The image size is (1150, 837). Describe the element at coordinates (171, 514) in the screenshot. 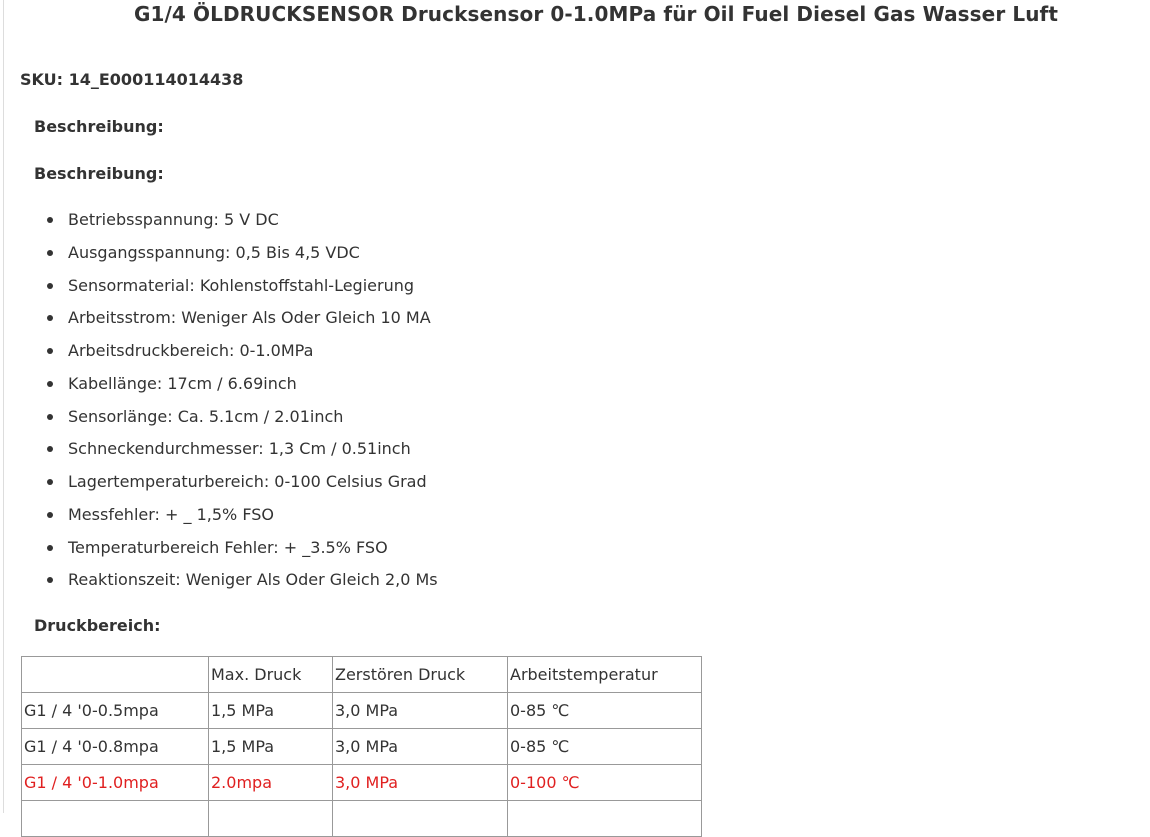

I see `spec-text: Messfehler: + _ 1,5% FSO` at that location.